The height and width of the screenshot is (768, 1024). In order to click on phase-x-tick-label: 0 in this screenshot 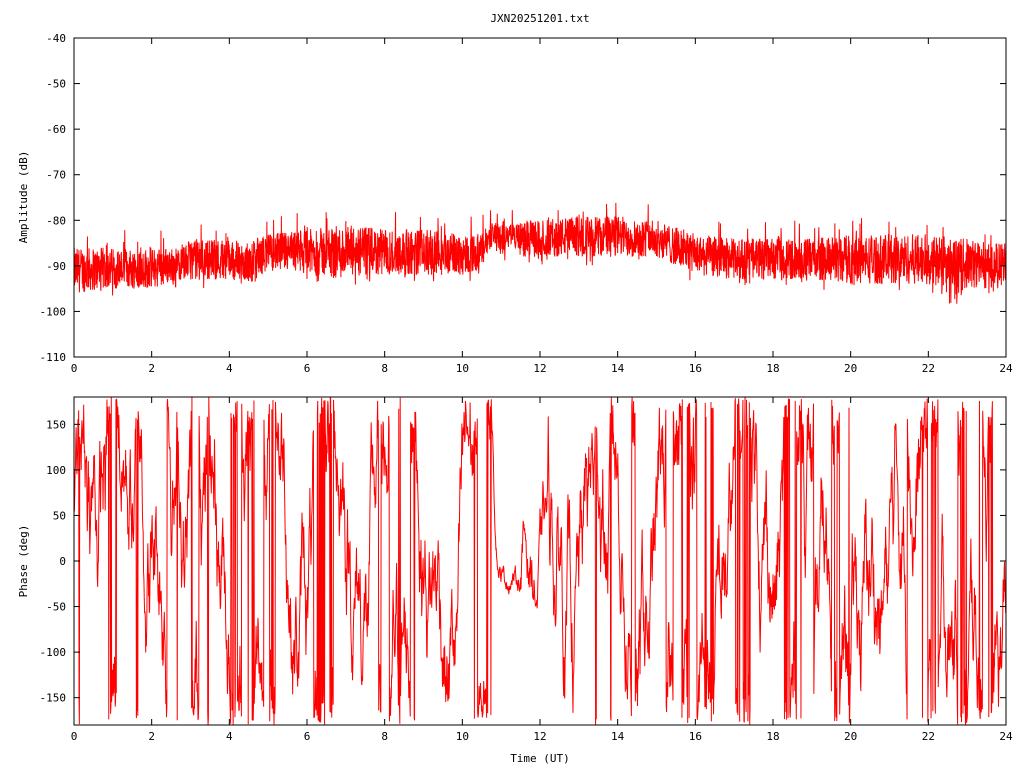, I will do `click(74, 736)`.